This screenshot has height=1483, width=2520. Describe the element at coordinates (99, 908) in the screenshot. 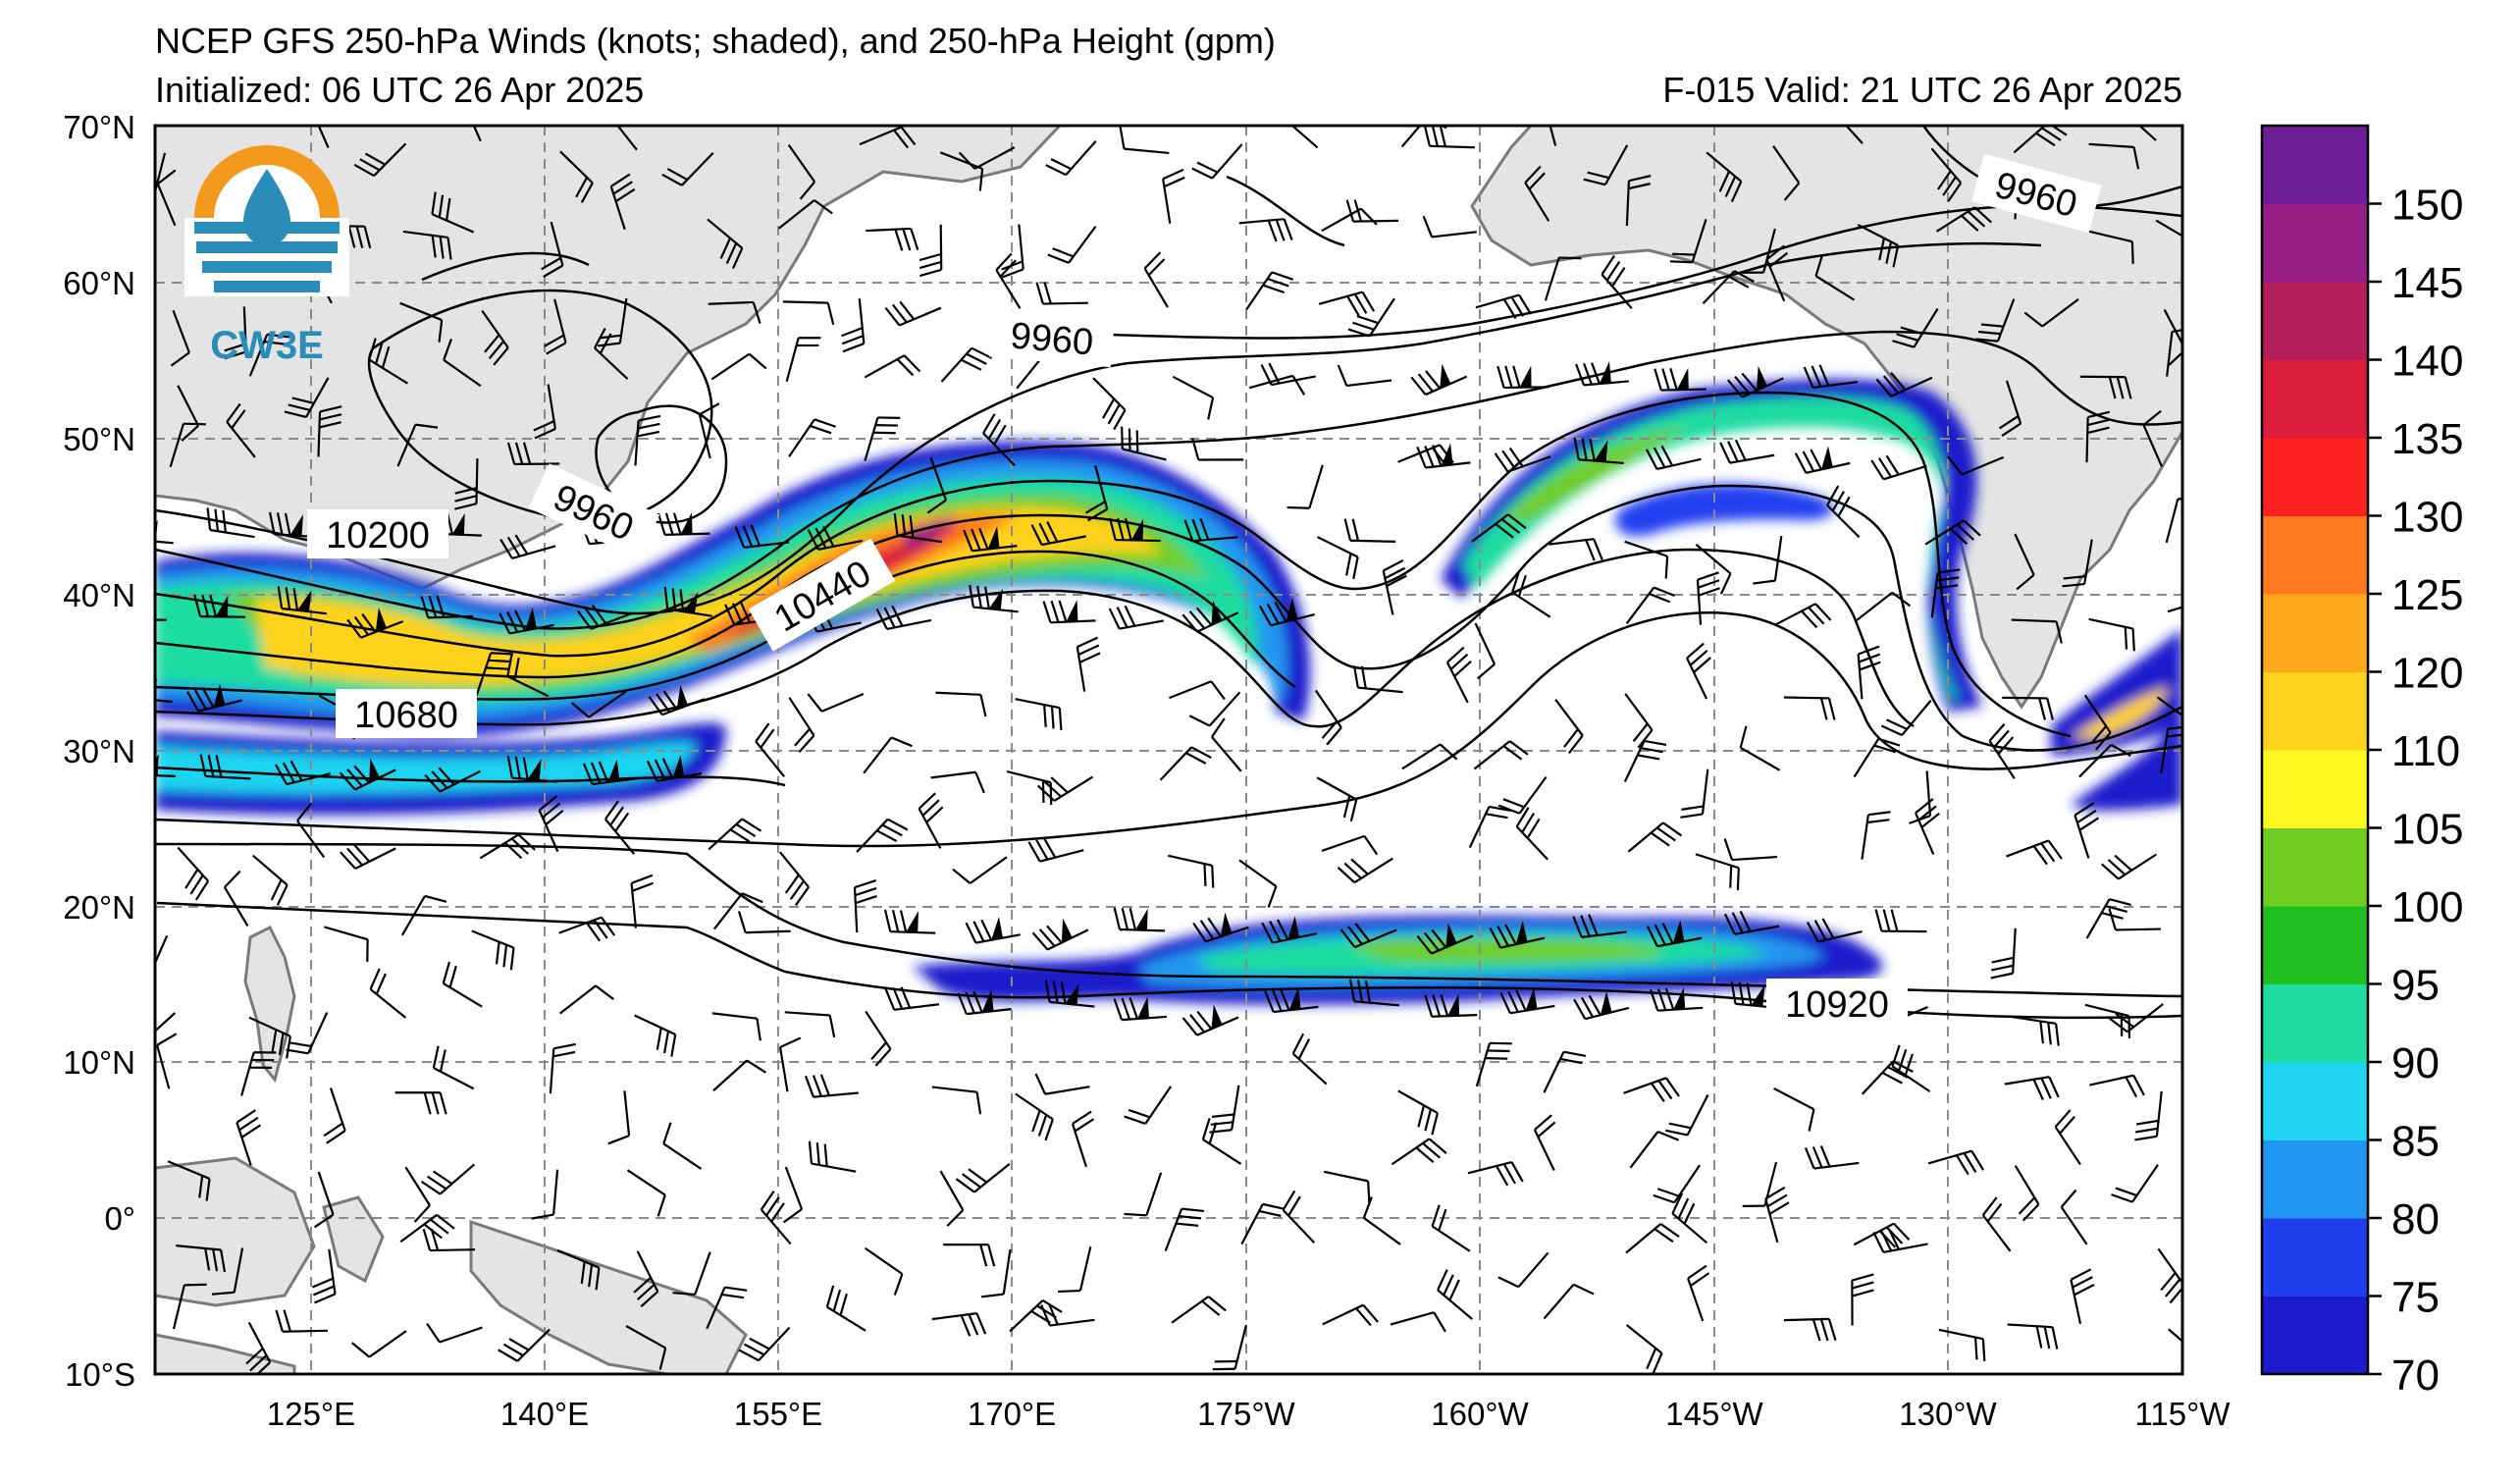

I see `lat-label-20n: 20°N` at that location.